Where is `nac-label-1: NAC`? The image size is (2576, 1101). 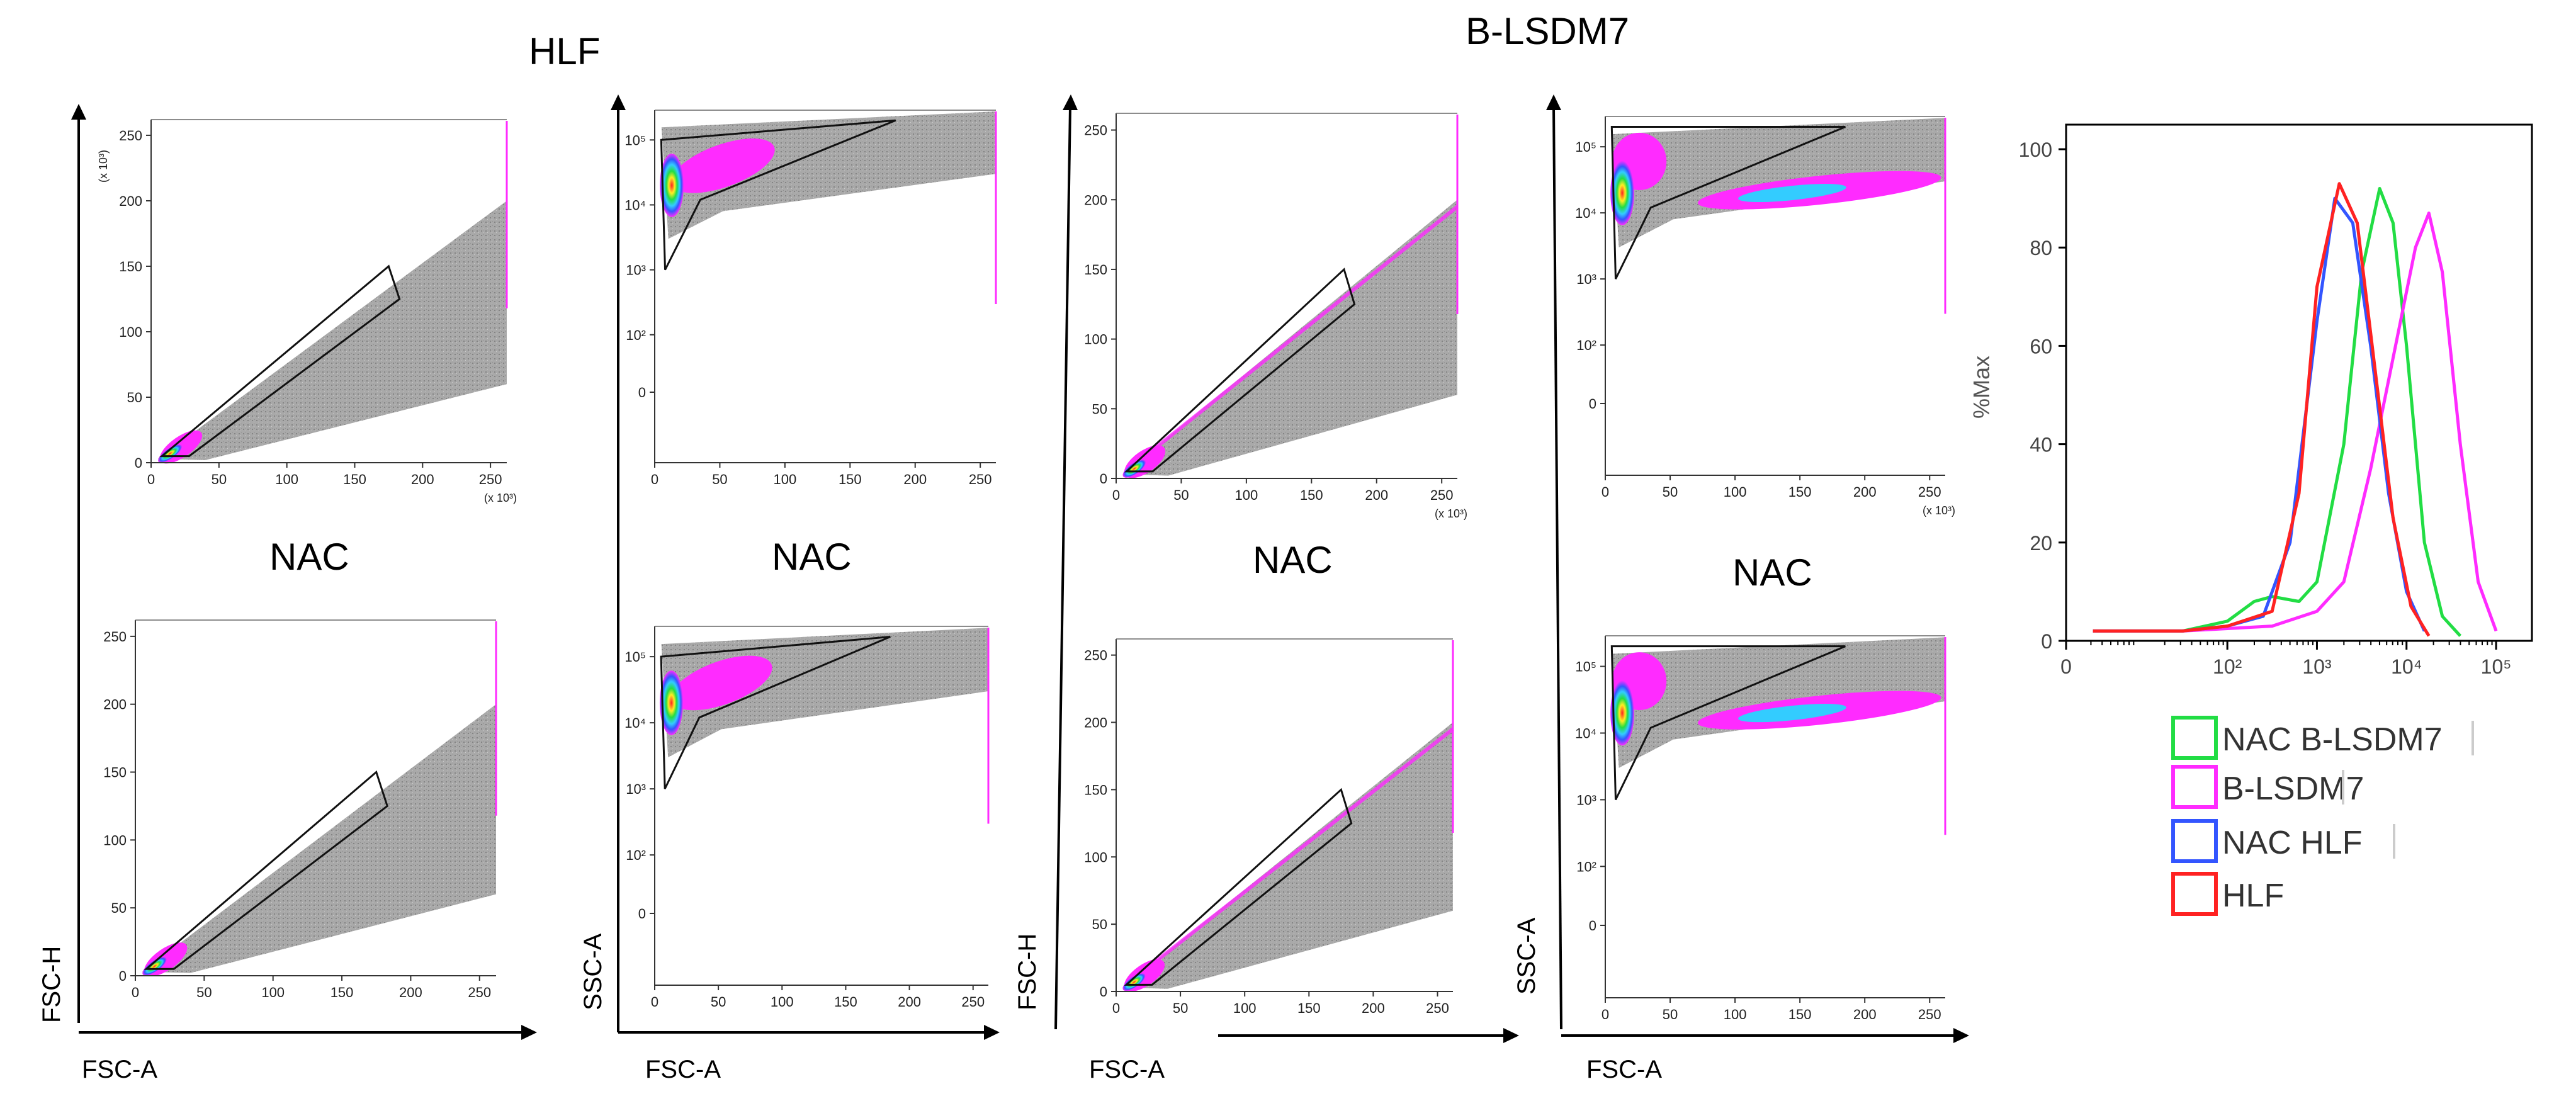
nac-label-1: NAC is located at coordinates (309, 557).